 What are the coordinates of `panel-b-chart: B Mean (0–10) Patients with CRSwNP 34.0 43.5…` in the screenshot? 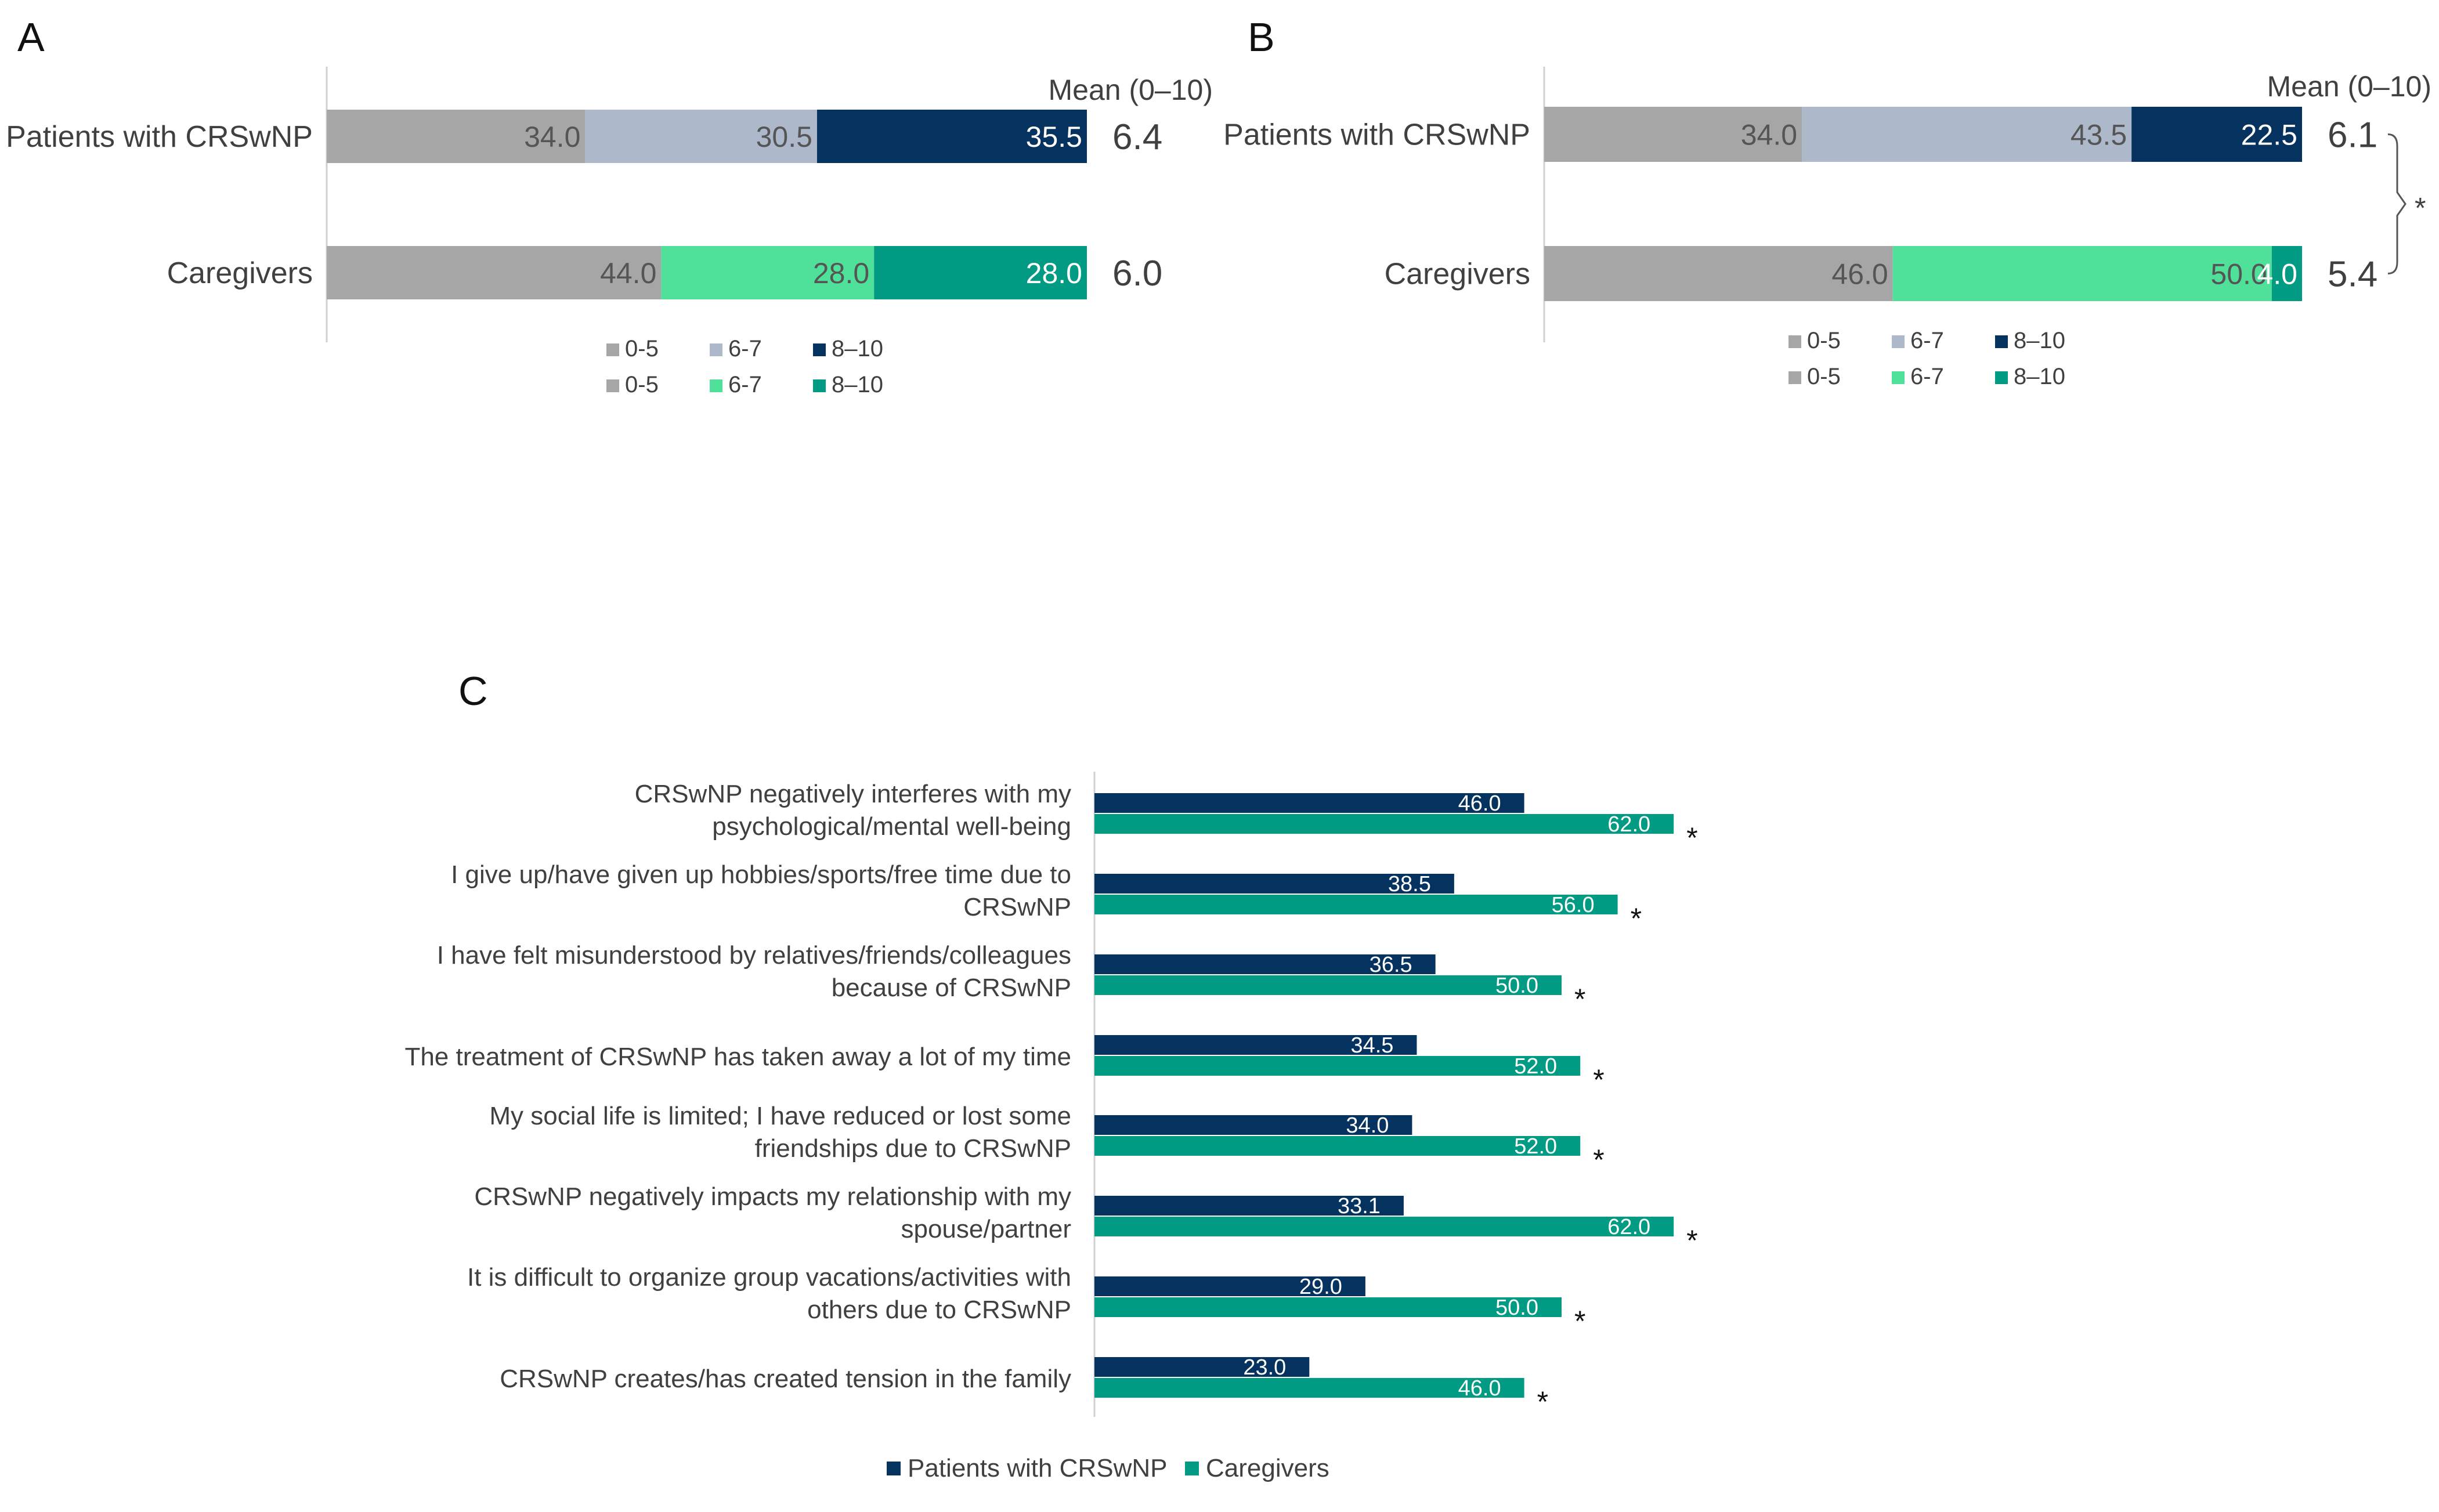 It's located at (1827, 202).